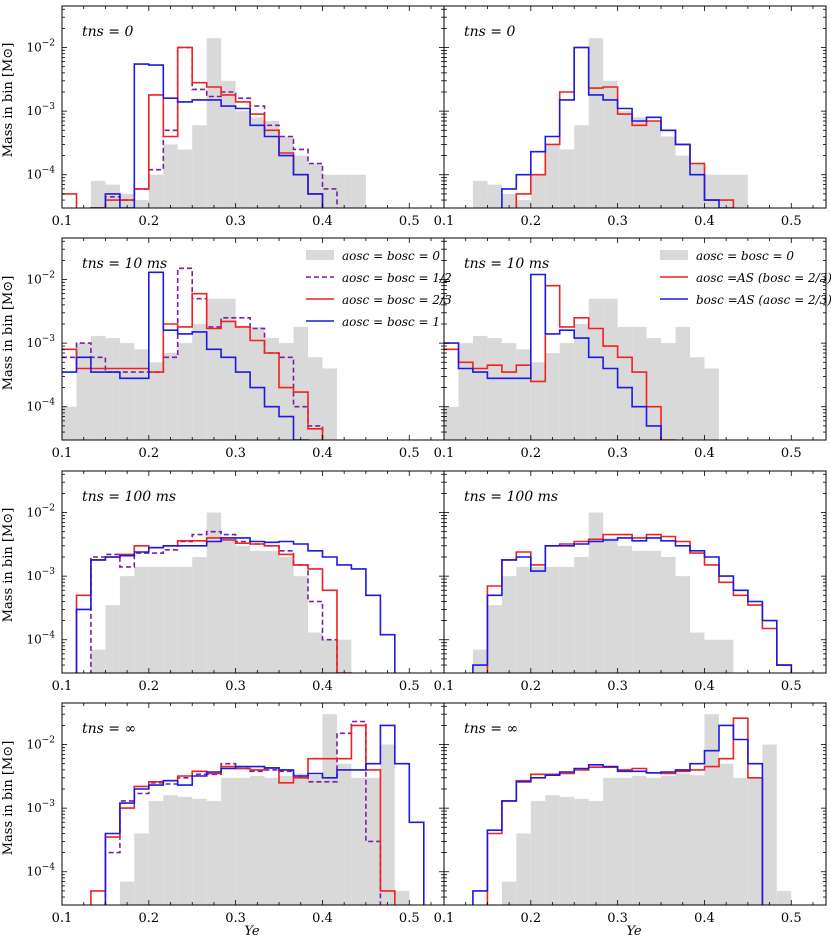 The width and height of the screenshot is (831, 944). Describe the element at coordinates (674, 255) in the screenshot. I see `legend-swatch-gray` at that location.